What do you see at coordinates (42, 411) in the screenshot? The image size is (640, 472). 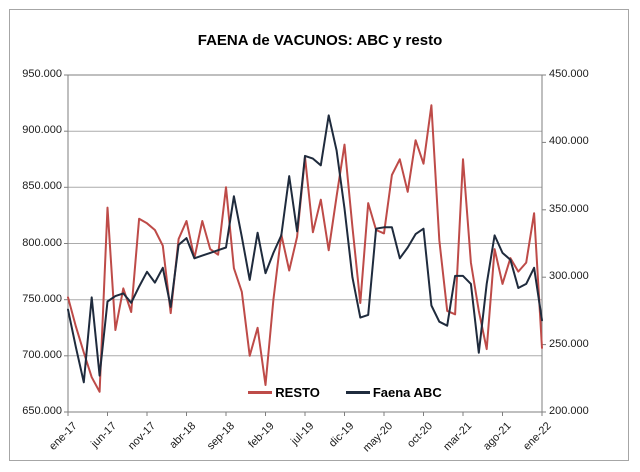 I see `y-axis-tick-left: 650.000` at bounding box center [42, 411].